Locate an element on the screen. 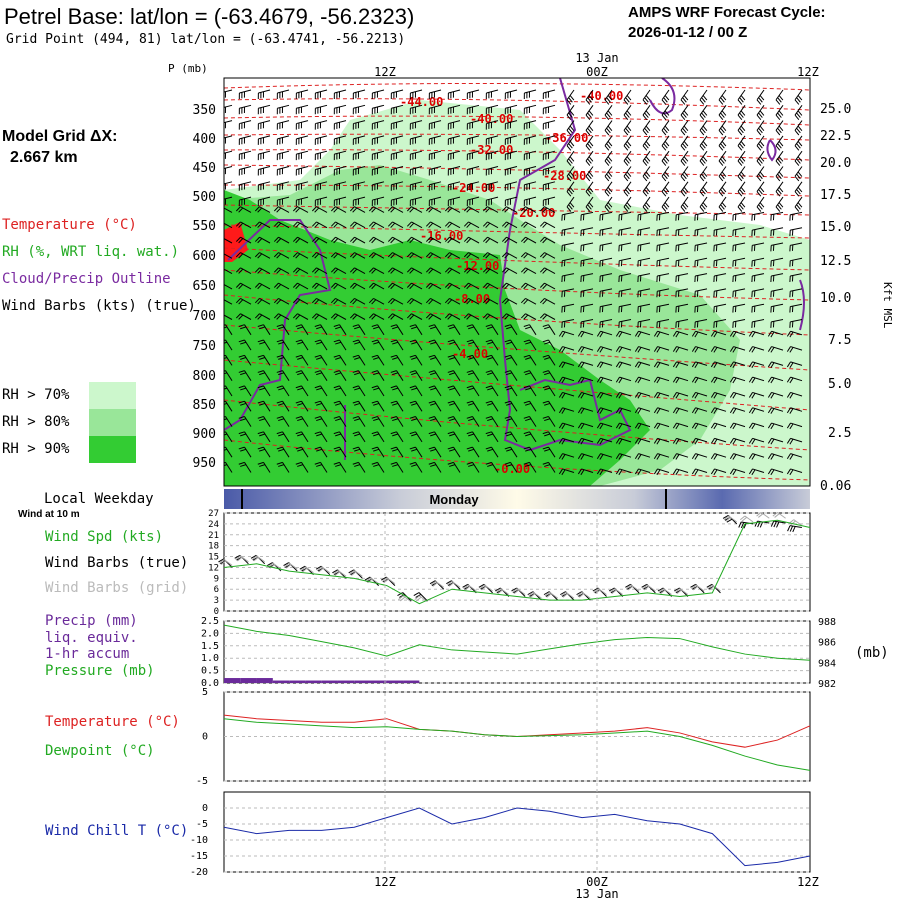  precip-bar is located at coordinates (297, 681).